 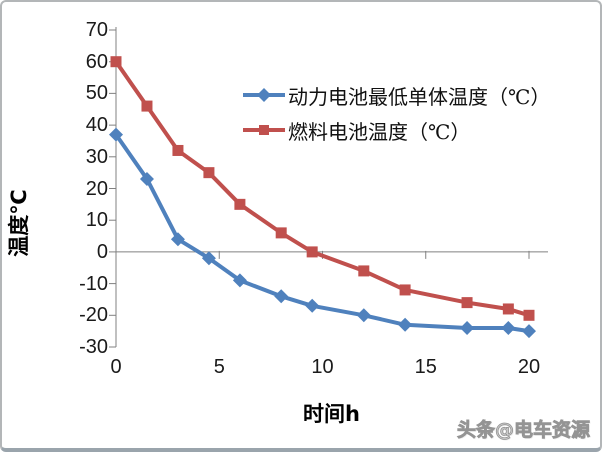 What do you see at coordinates (529, 367) in the screenshot?
I see `x-tick-label: 20` at bounding box center [529, 367].